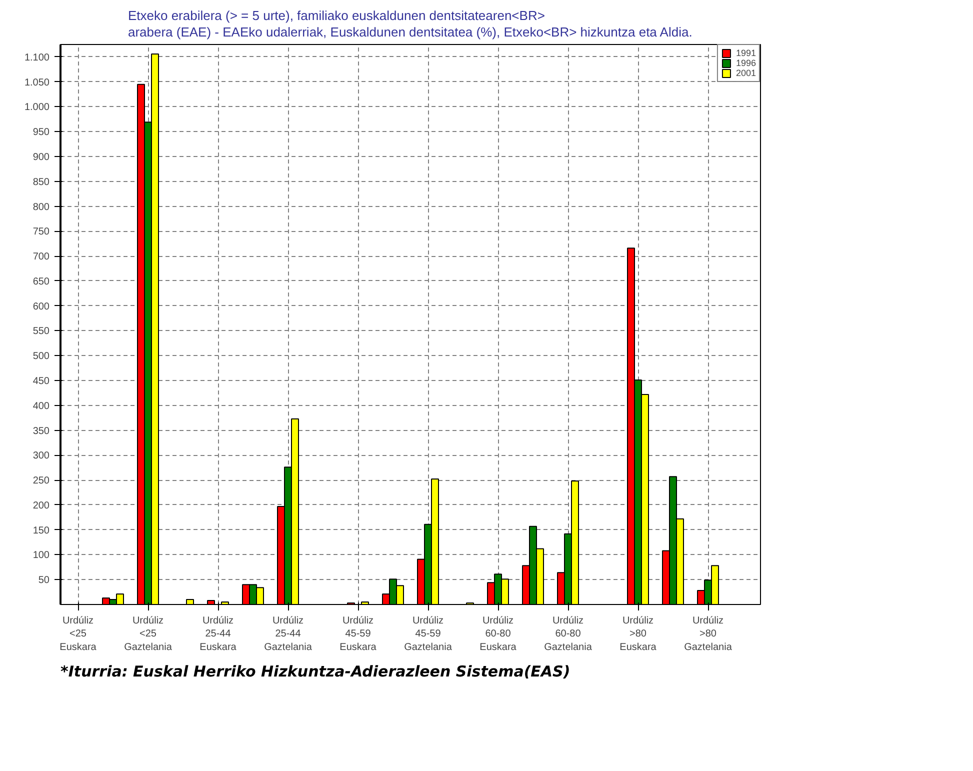  Describe the element at coordinates (41, 406) in the screenshot. I see `y-tick-label: 400` at that location.